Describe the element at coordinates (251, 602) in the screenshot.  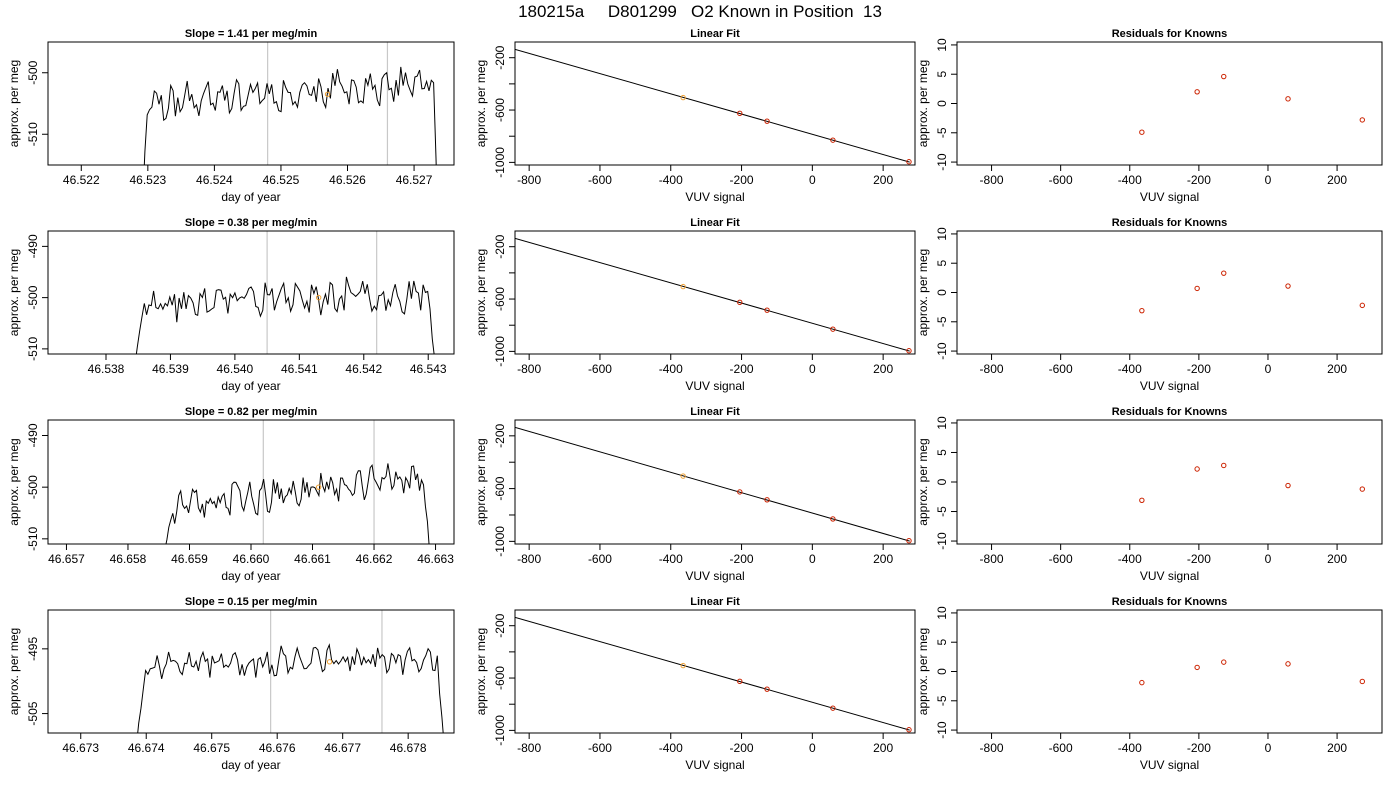
I see `panel-title: Slope = 0.15 per meg/min` at that location.